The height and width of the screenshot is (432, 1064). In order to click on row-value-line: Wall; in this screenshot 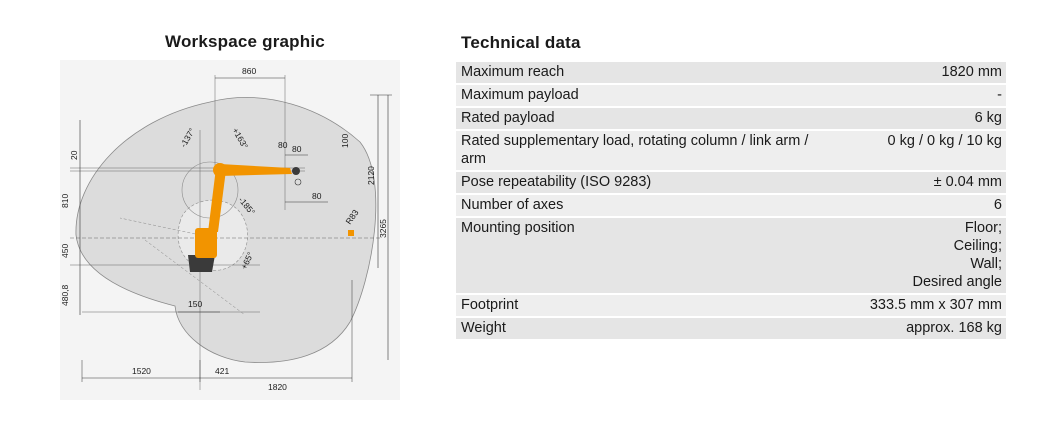, I will do `click(986, 264)`.